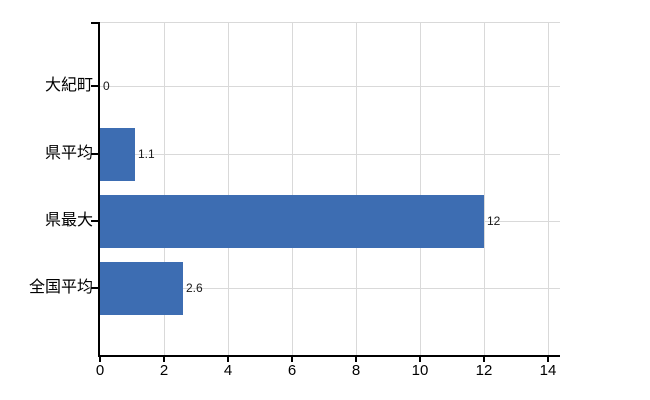 The width and height of the screenshot is (650, 400). I want to click on bar-value-label: 12, so click(494, 221).